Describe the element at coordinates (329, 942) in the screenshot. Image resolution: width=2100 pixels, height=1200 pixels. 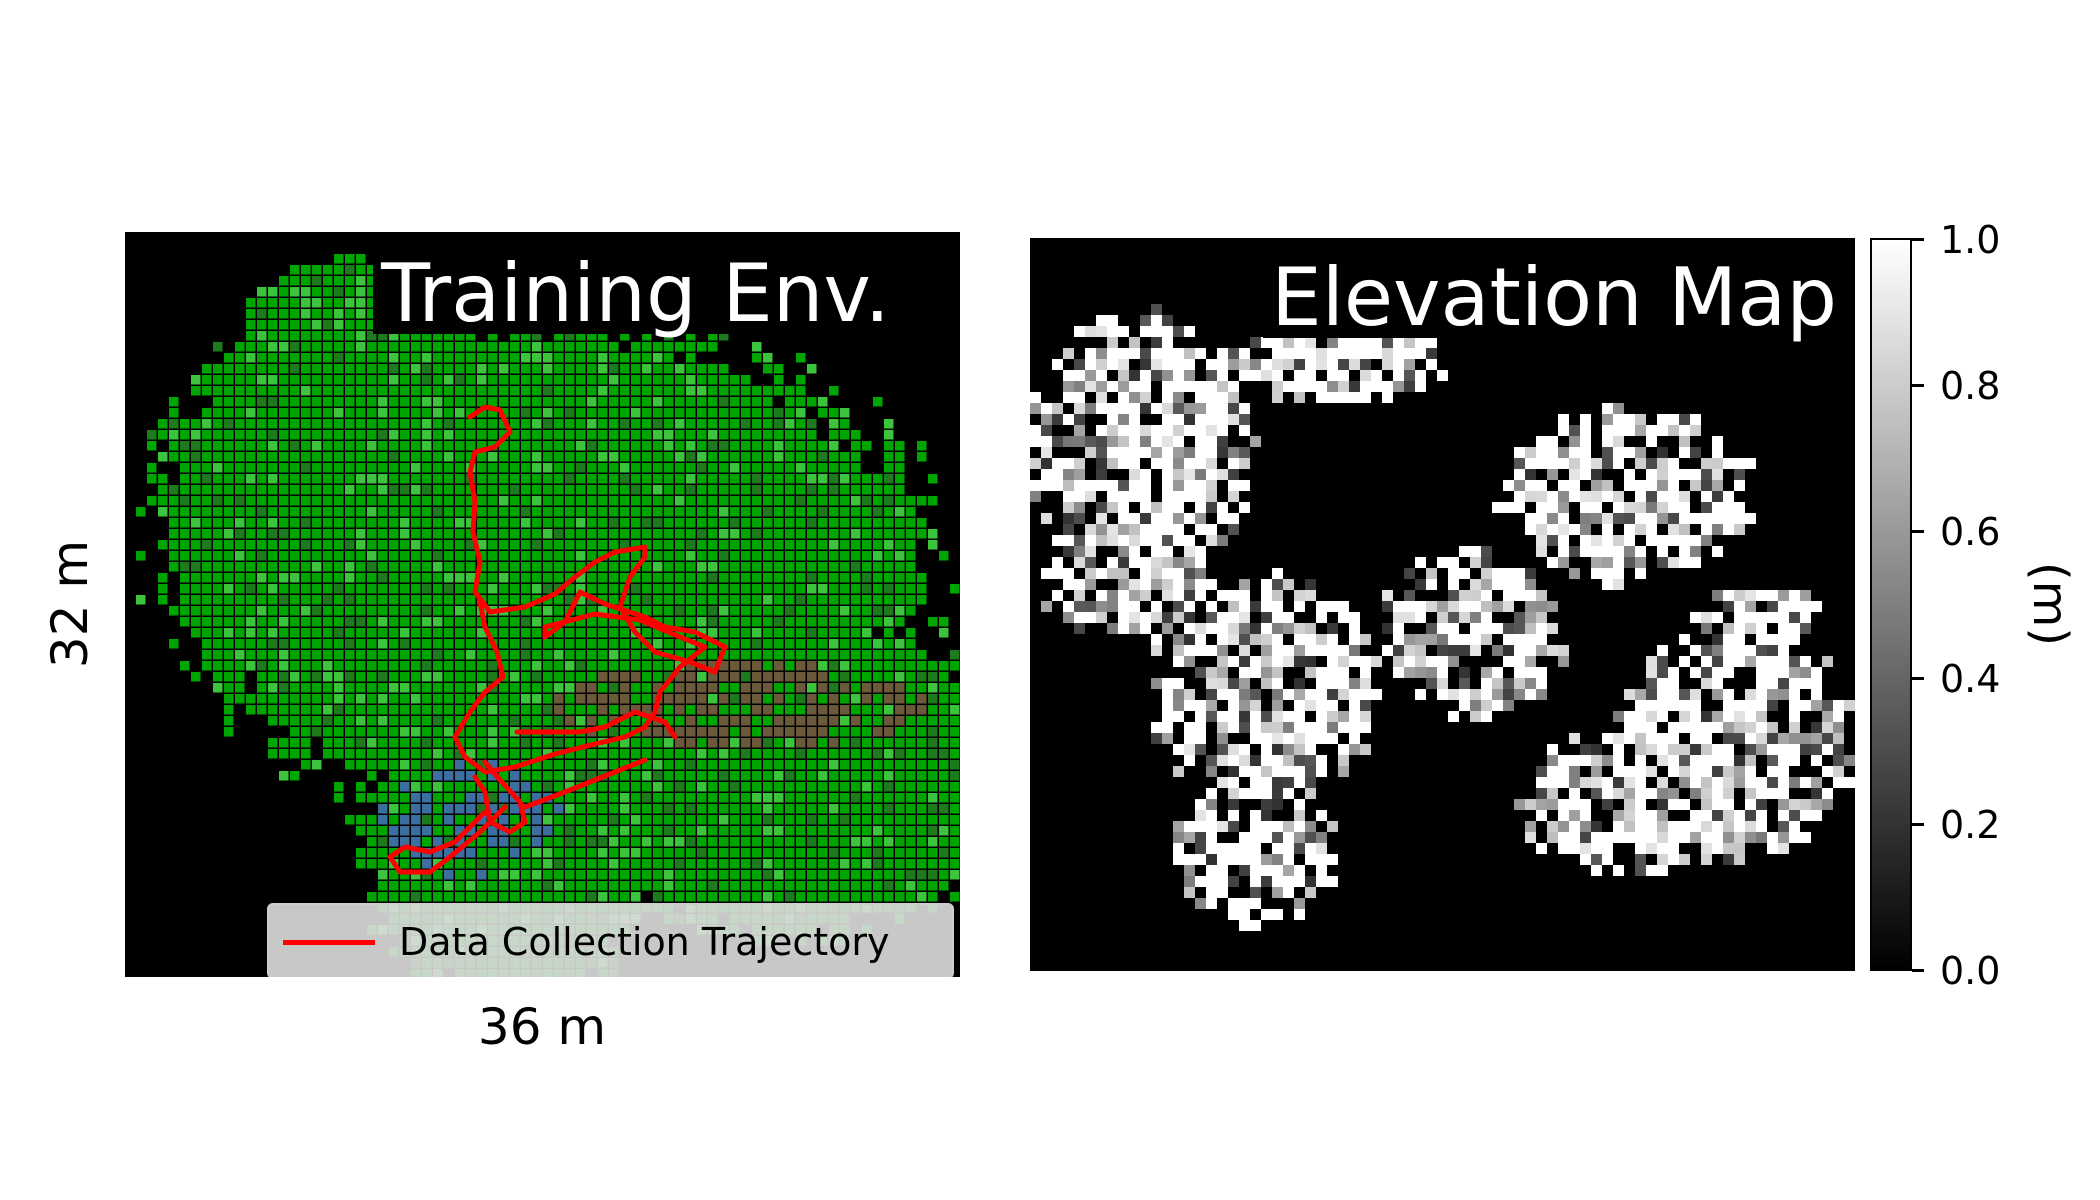
I see `legend-trajectory-swatch` at that location.